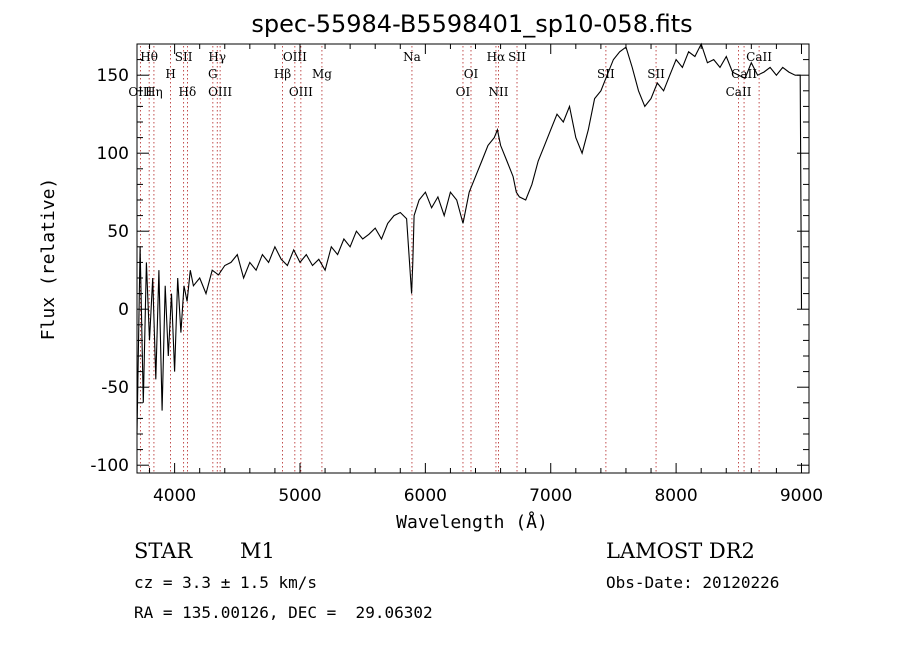 The height and width of the screenshot is (649, 900). What do you see at coordinates (425, 496) in the screenshot?
I see `x-tick-label: 6000` at bounding box center [425, 496].